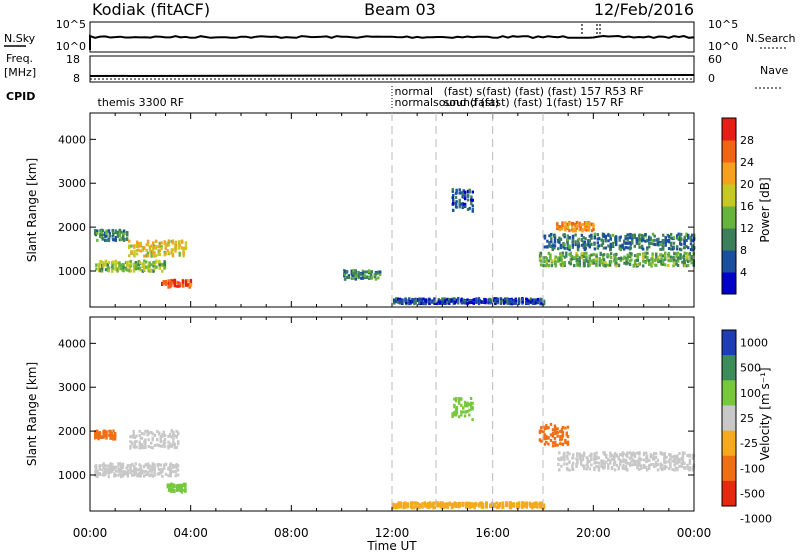  What do you see at coordinates (72, 475) in the screenshot?
I see `ytick-label: 1000` at bounding box center [72, 475].